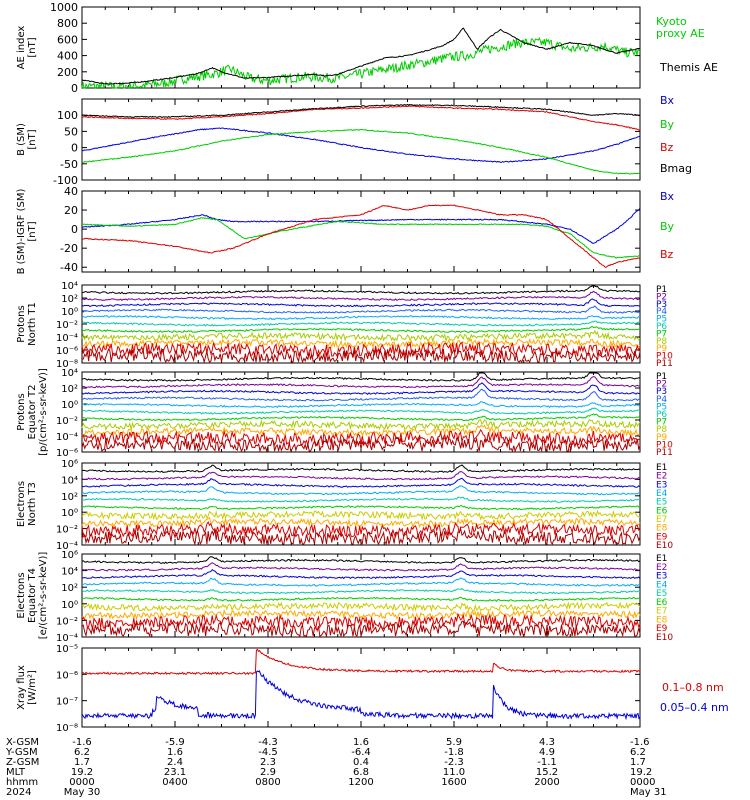  What do you see at coordinates (82, 752) in the screenshot?
I see `axis-row-value: 6.2` at bounding box center [82, 752].